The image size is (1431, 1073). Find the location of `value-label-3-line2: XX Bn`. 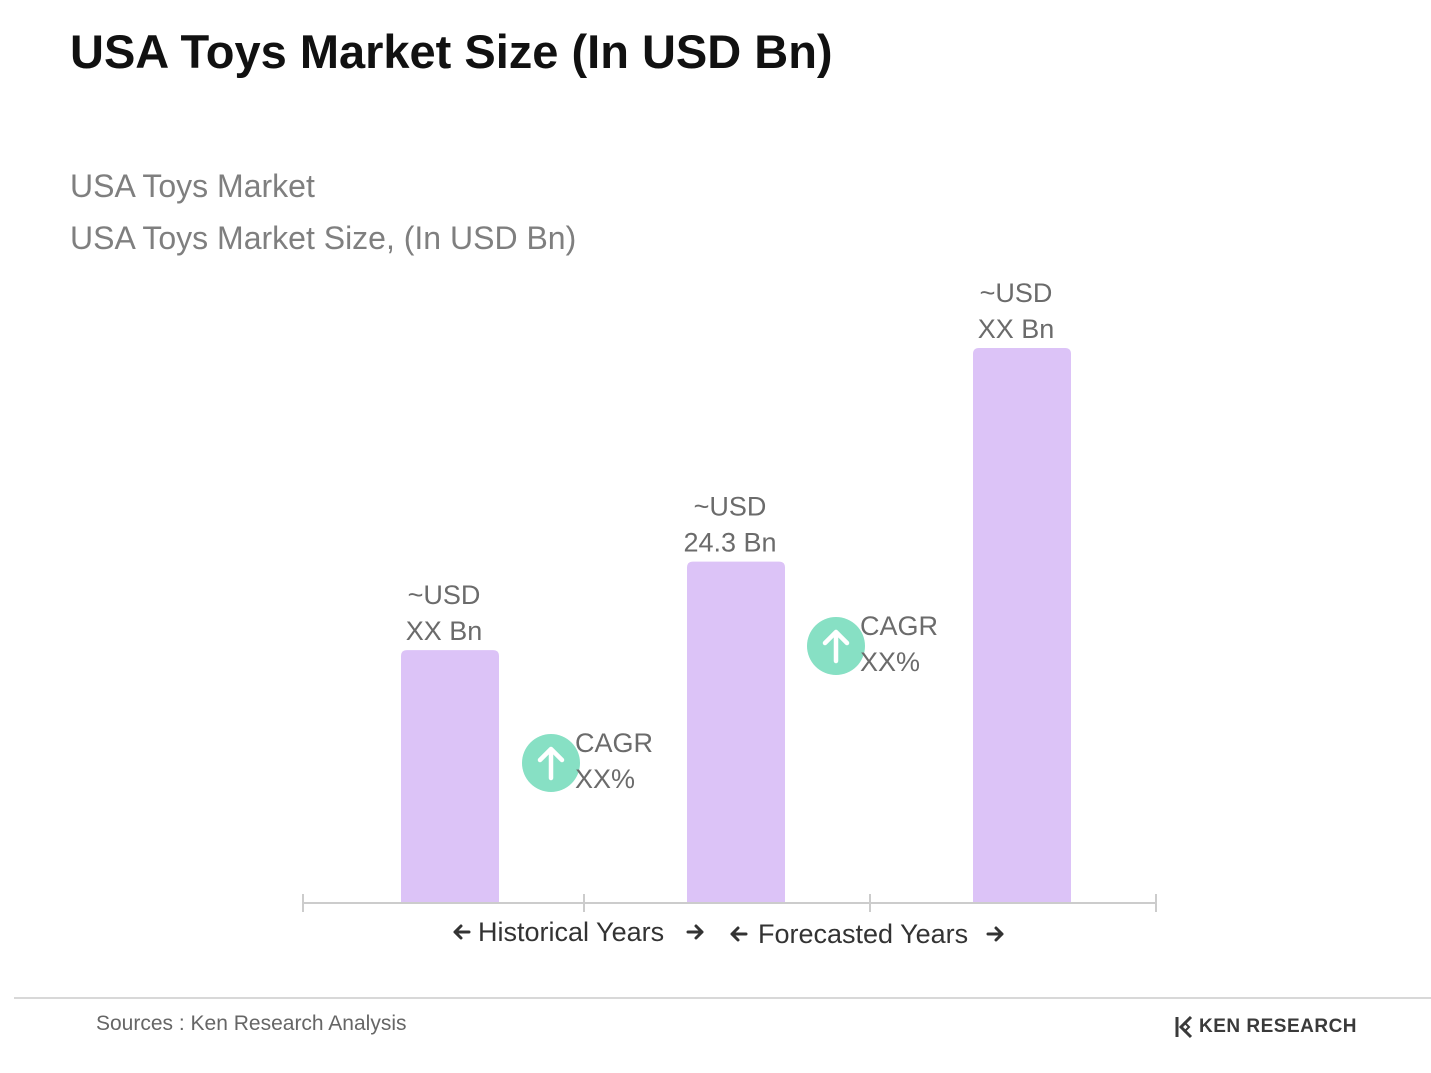

value-label-3-line2: XX Bn is located at coordinates (1016, 329).